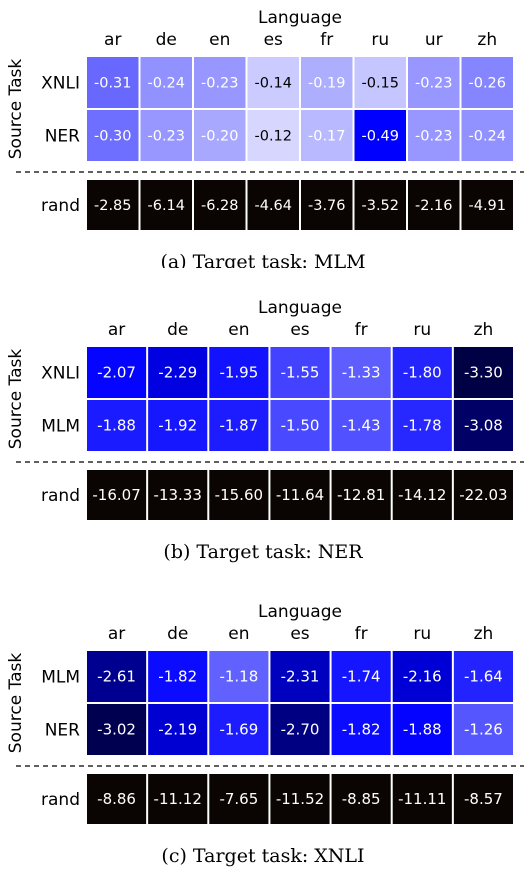 This screenshot has height=876, width=526. I want to click on cell-value-mlm-fr: -1.74, so click(361, 677).